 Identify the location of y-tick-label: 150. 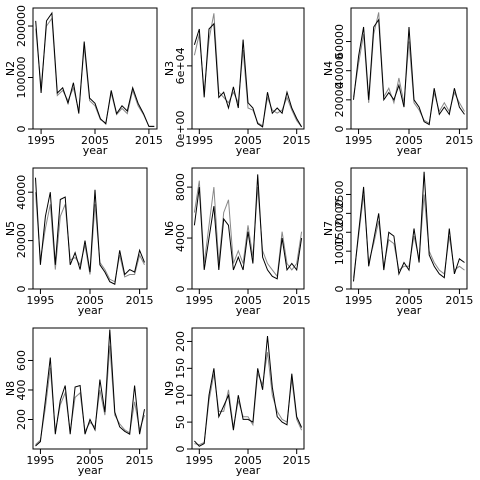
(180, 368).